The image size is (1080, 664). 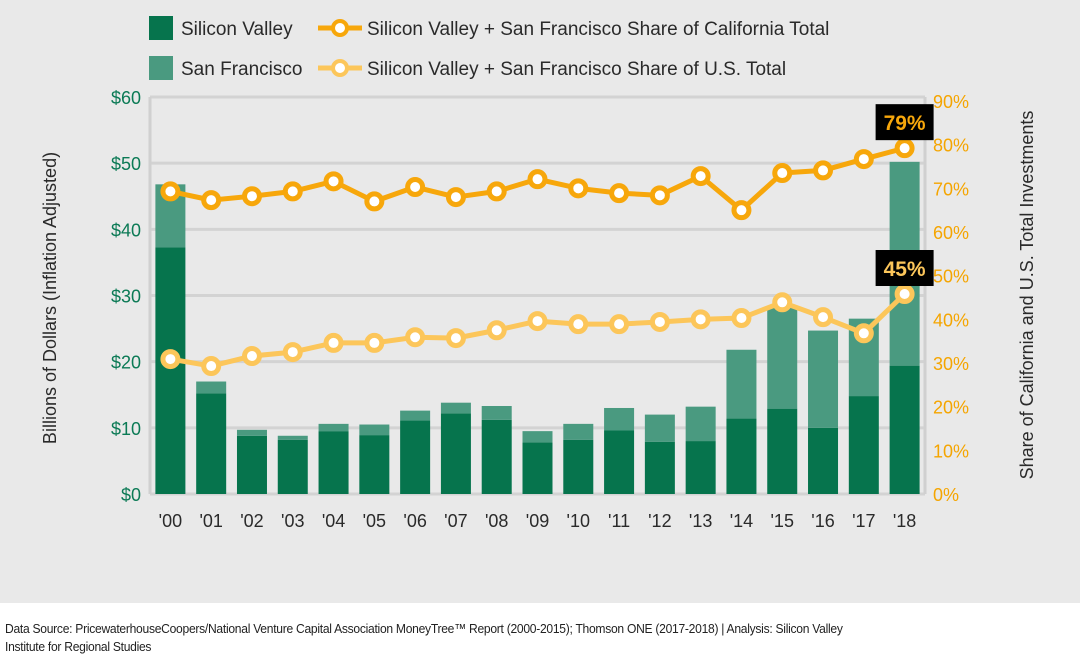 What do you see at coordinates (455, 521) in the screenshot?
I see `x-tick-label: '07` at bounding box center [455, 521].